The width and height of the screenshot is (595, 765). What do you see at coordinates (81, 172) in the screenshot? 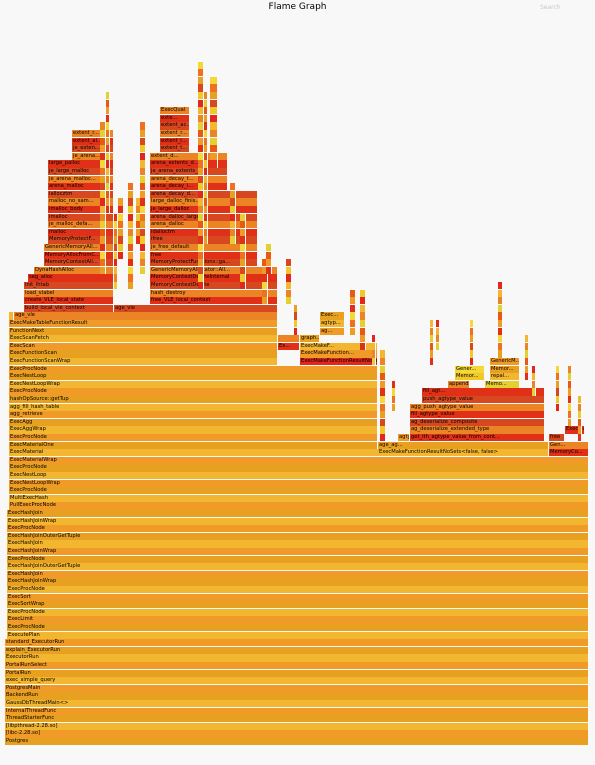
I see `stack-frame: je_large_malloc` at bounding box center [81, 172].